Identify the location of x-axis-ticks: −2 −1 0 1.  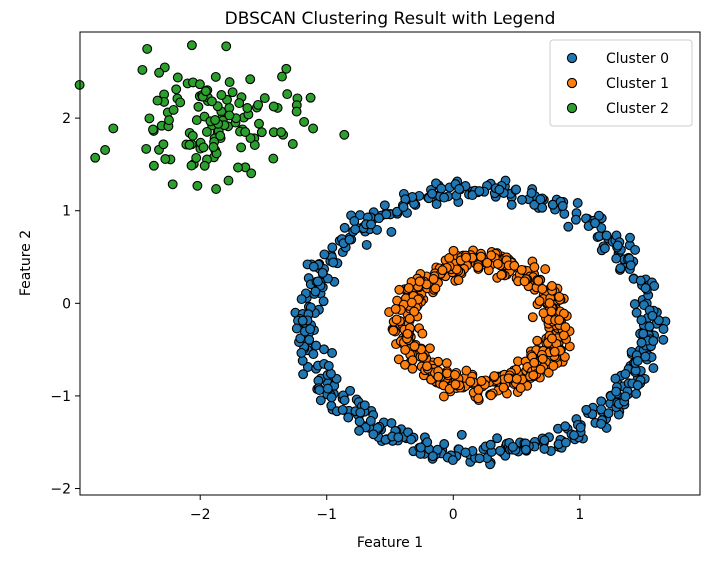
(387, 509).